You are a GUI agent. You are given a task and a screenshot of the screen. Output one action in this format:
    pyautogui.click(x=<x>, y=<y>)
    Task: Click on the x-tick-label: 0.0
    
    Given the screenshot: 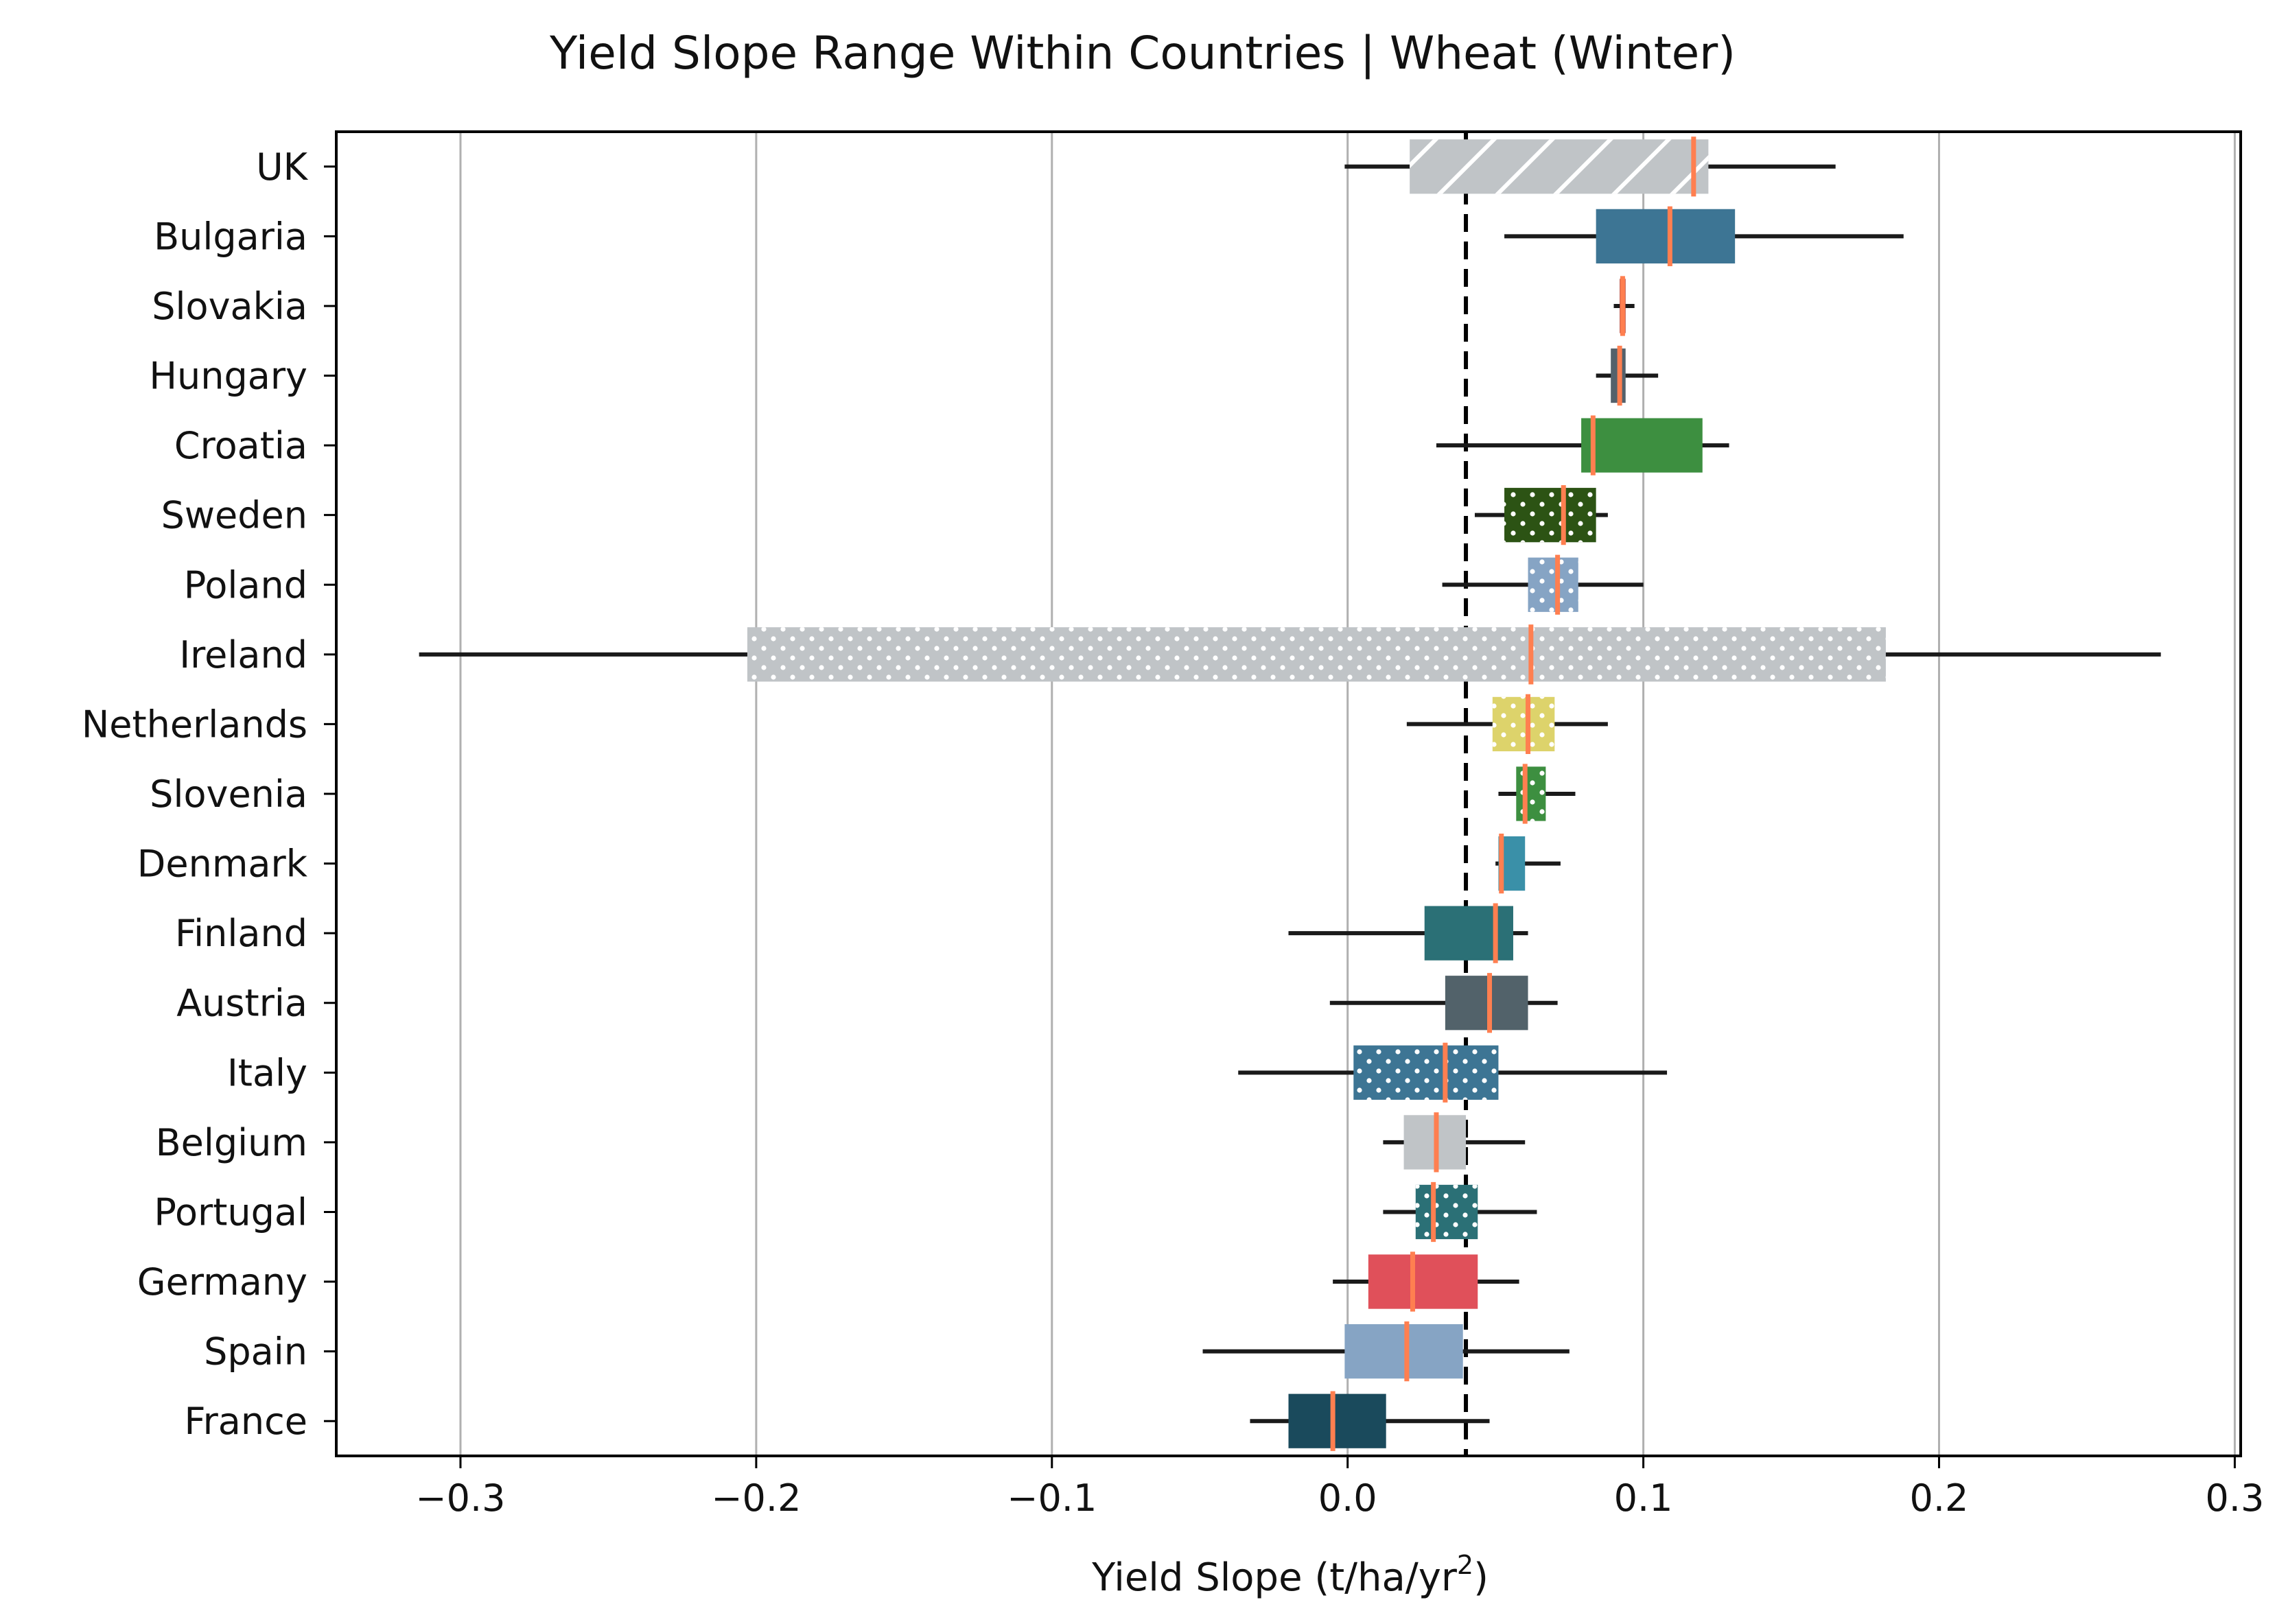 What is the action you would take?
    pyautogui.click(x=1347, y=1498)
    